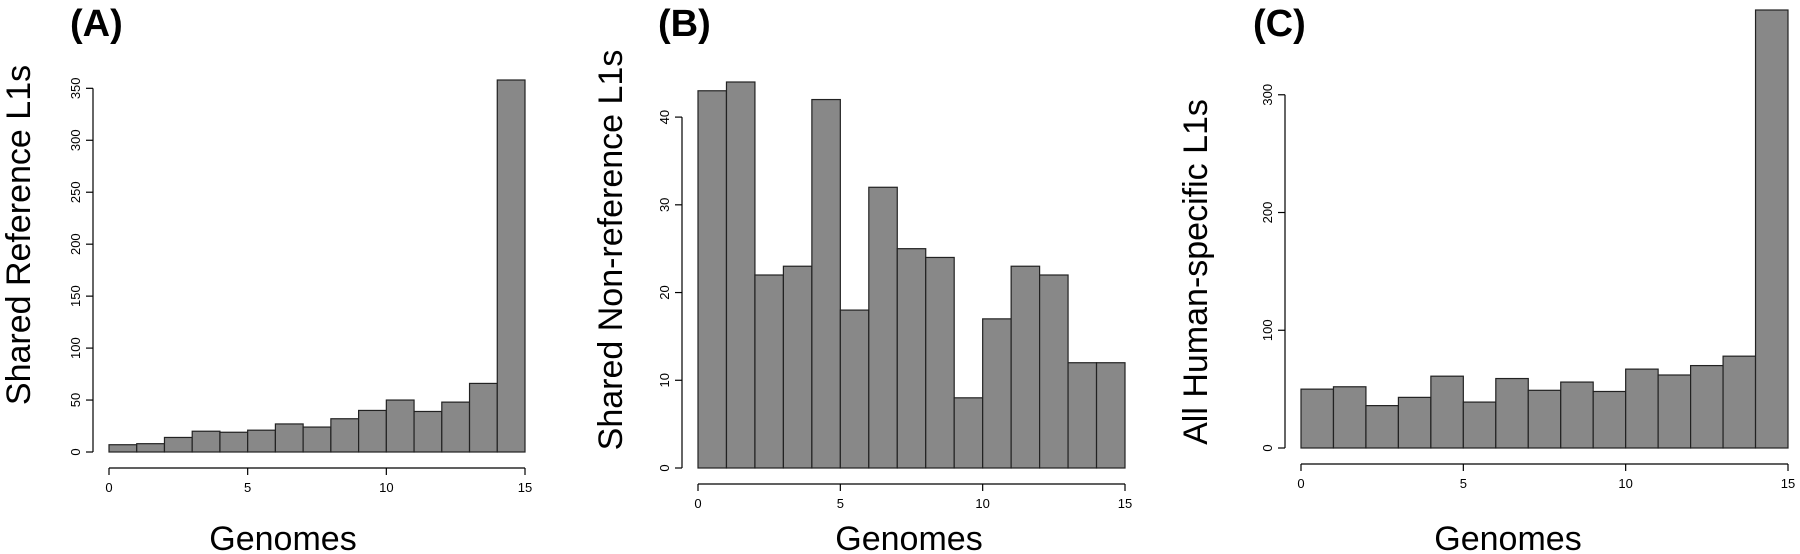 Image resolution: width=1800 pixels, height=554 pixels. I want to click on panel-a-x-axis-title: Genomes, so click(282, 537).